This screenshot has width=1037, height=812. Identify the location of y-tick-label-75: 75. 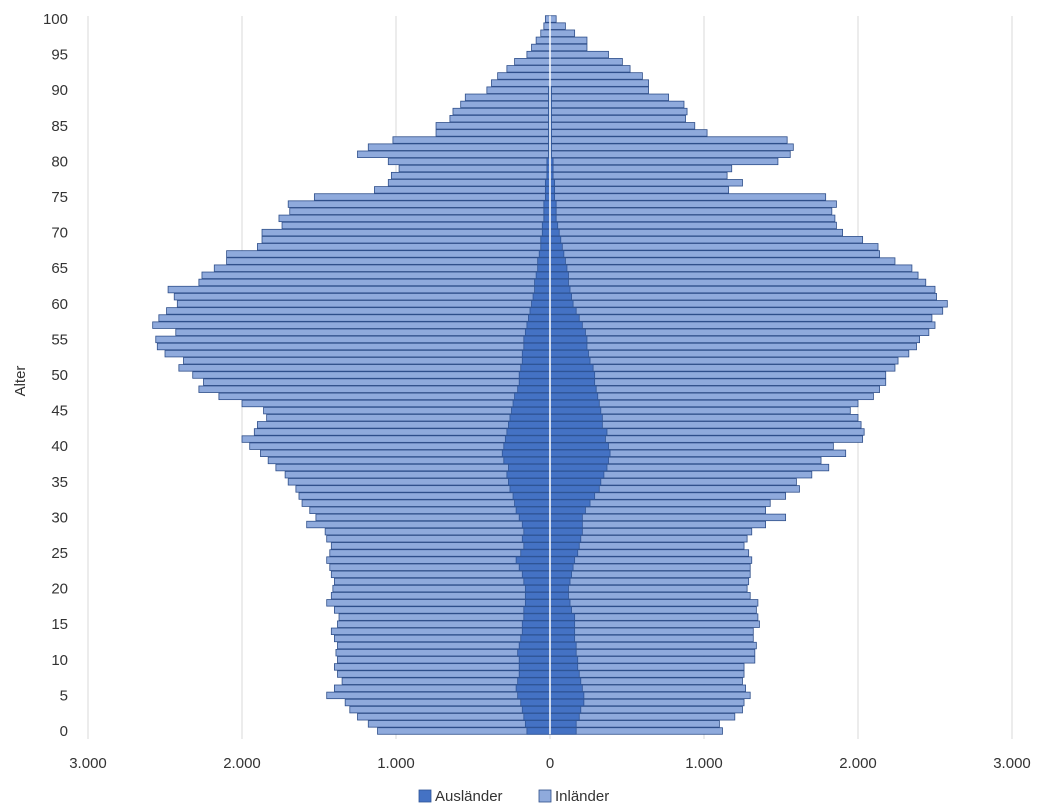
(59, 197).